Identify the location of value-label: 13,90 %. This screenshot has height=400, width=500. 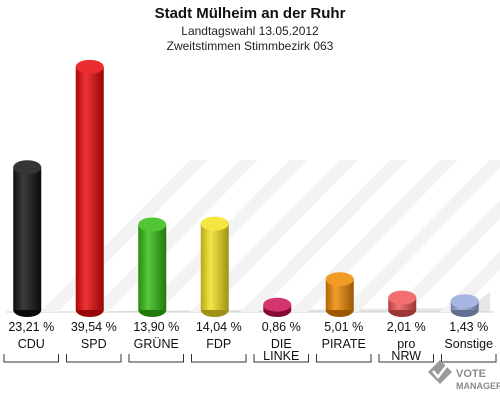
(156, 327).